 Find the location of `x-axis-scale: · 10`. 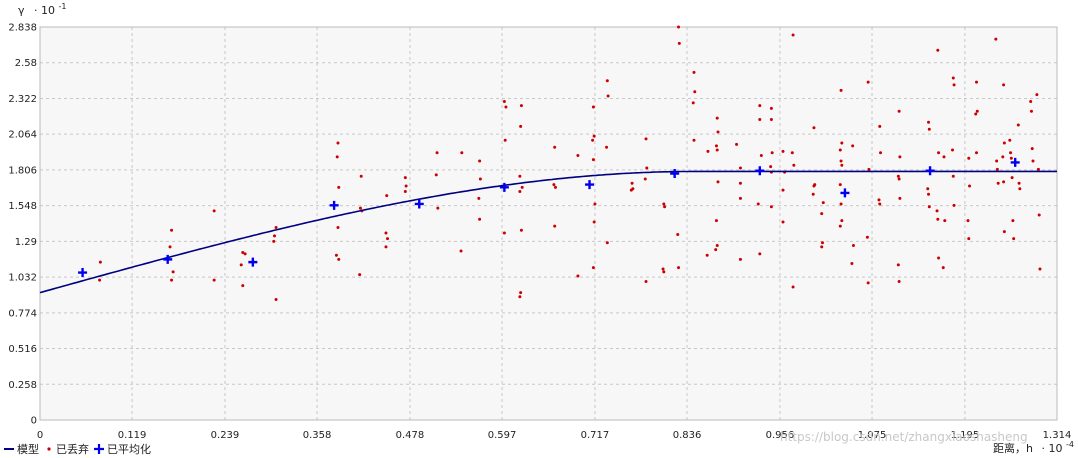

x-axis-scale: · 10 is located at coordinates (1051, 448).